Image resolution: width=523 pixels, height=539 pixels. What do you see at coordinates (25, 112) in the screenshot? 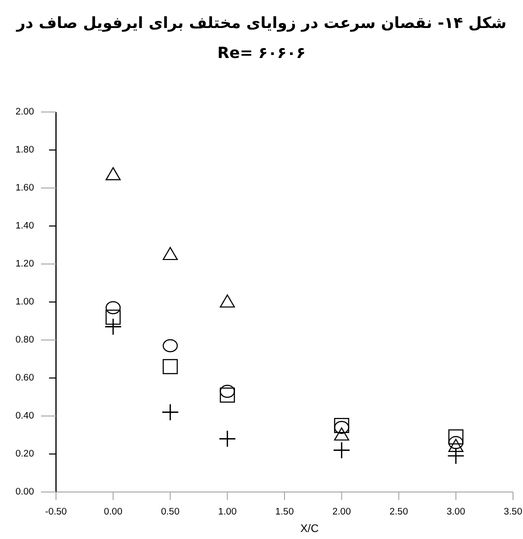
I see `y-tick-label: 2.00` at bounding box center [25, 112].